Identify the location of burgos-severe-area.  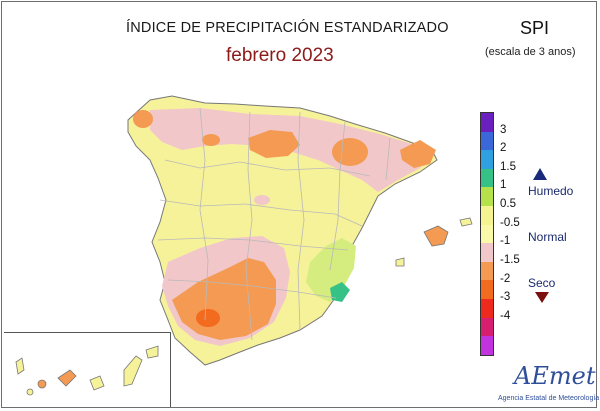
(274, 144).